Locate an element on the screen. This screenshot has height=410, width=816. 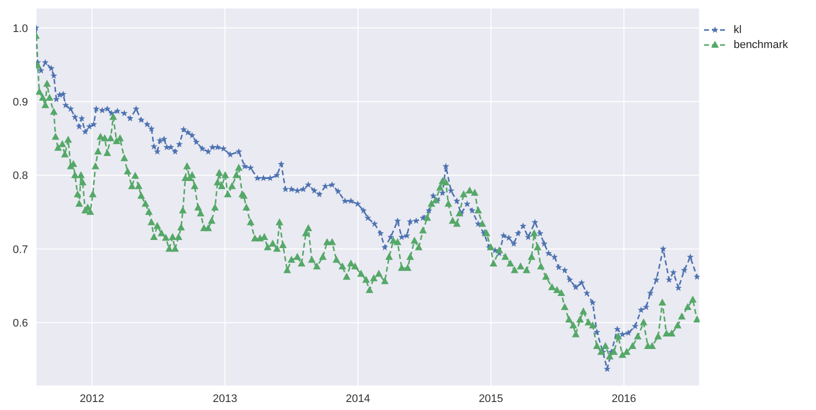
y-tick-label: 0.8 is located at coordinates (20, 176).